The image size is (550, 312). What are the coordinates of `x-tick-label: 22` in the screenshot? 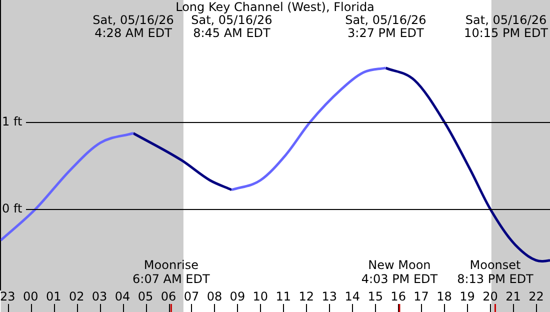 It's located at (536, 296).